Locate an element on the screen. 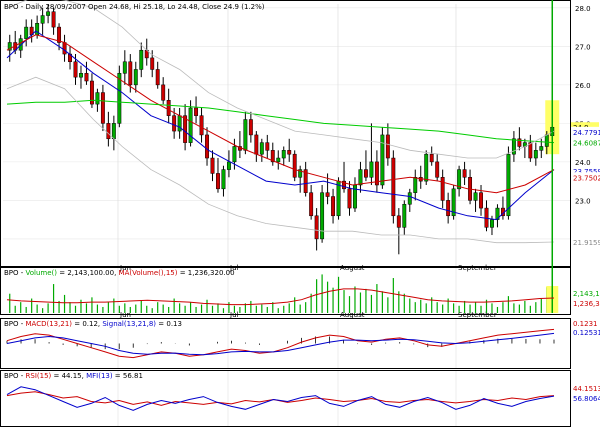  rsi-panel is located at coordinates (285, 398).